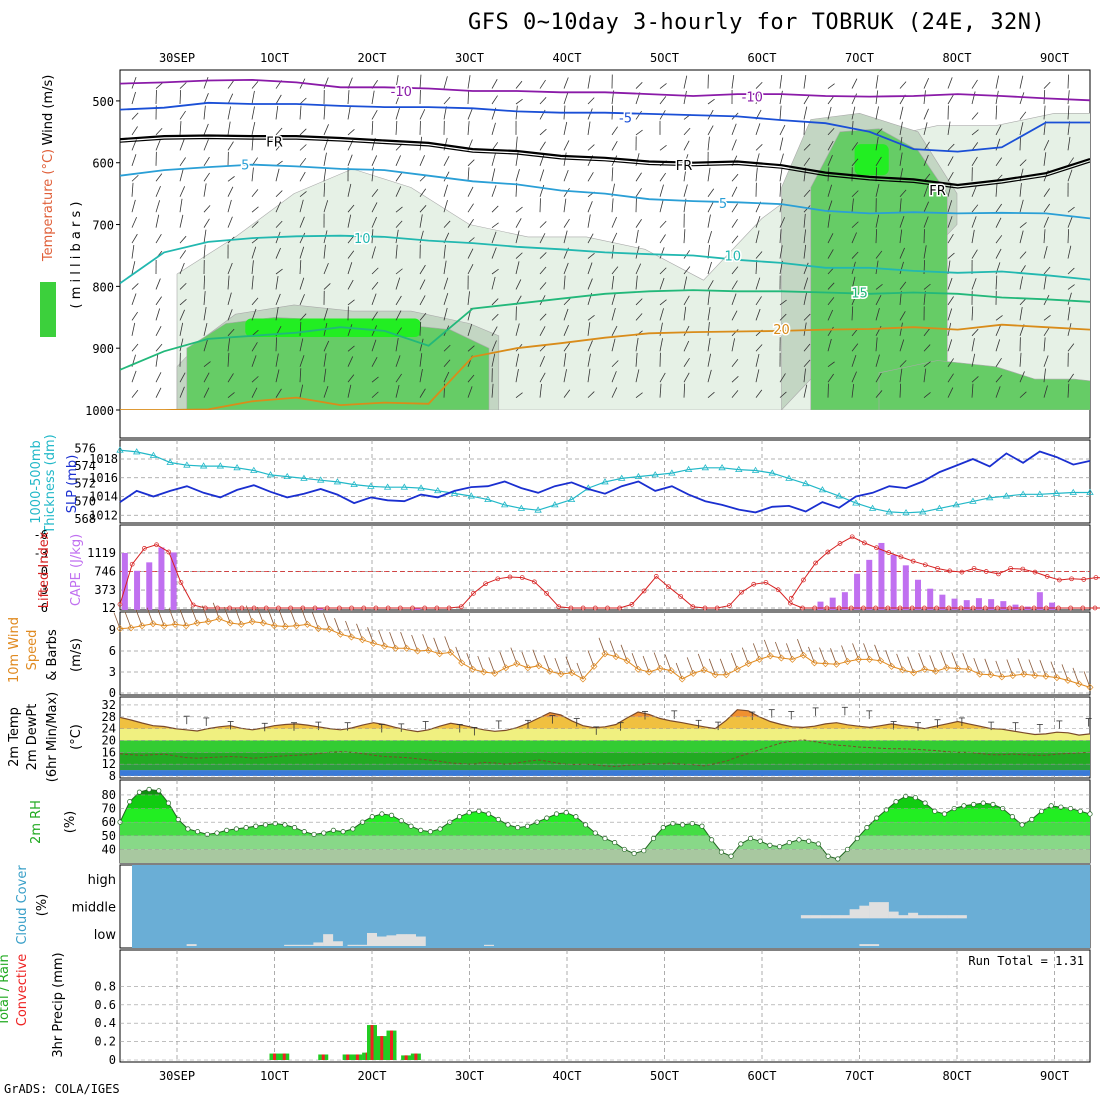 This screenshot has height=1100, width=1100. What do you see at coordinates (103, 226) in the screenshot?
I see `ytick-label: 700` at bounding box center [103, 226].